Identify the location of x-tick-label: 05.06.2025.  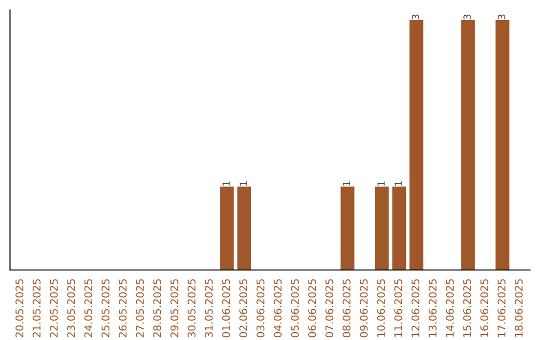
(294, 308).